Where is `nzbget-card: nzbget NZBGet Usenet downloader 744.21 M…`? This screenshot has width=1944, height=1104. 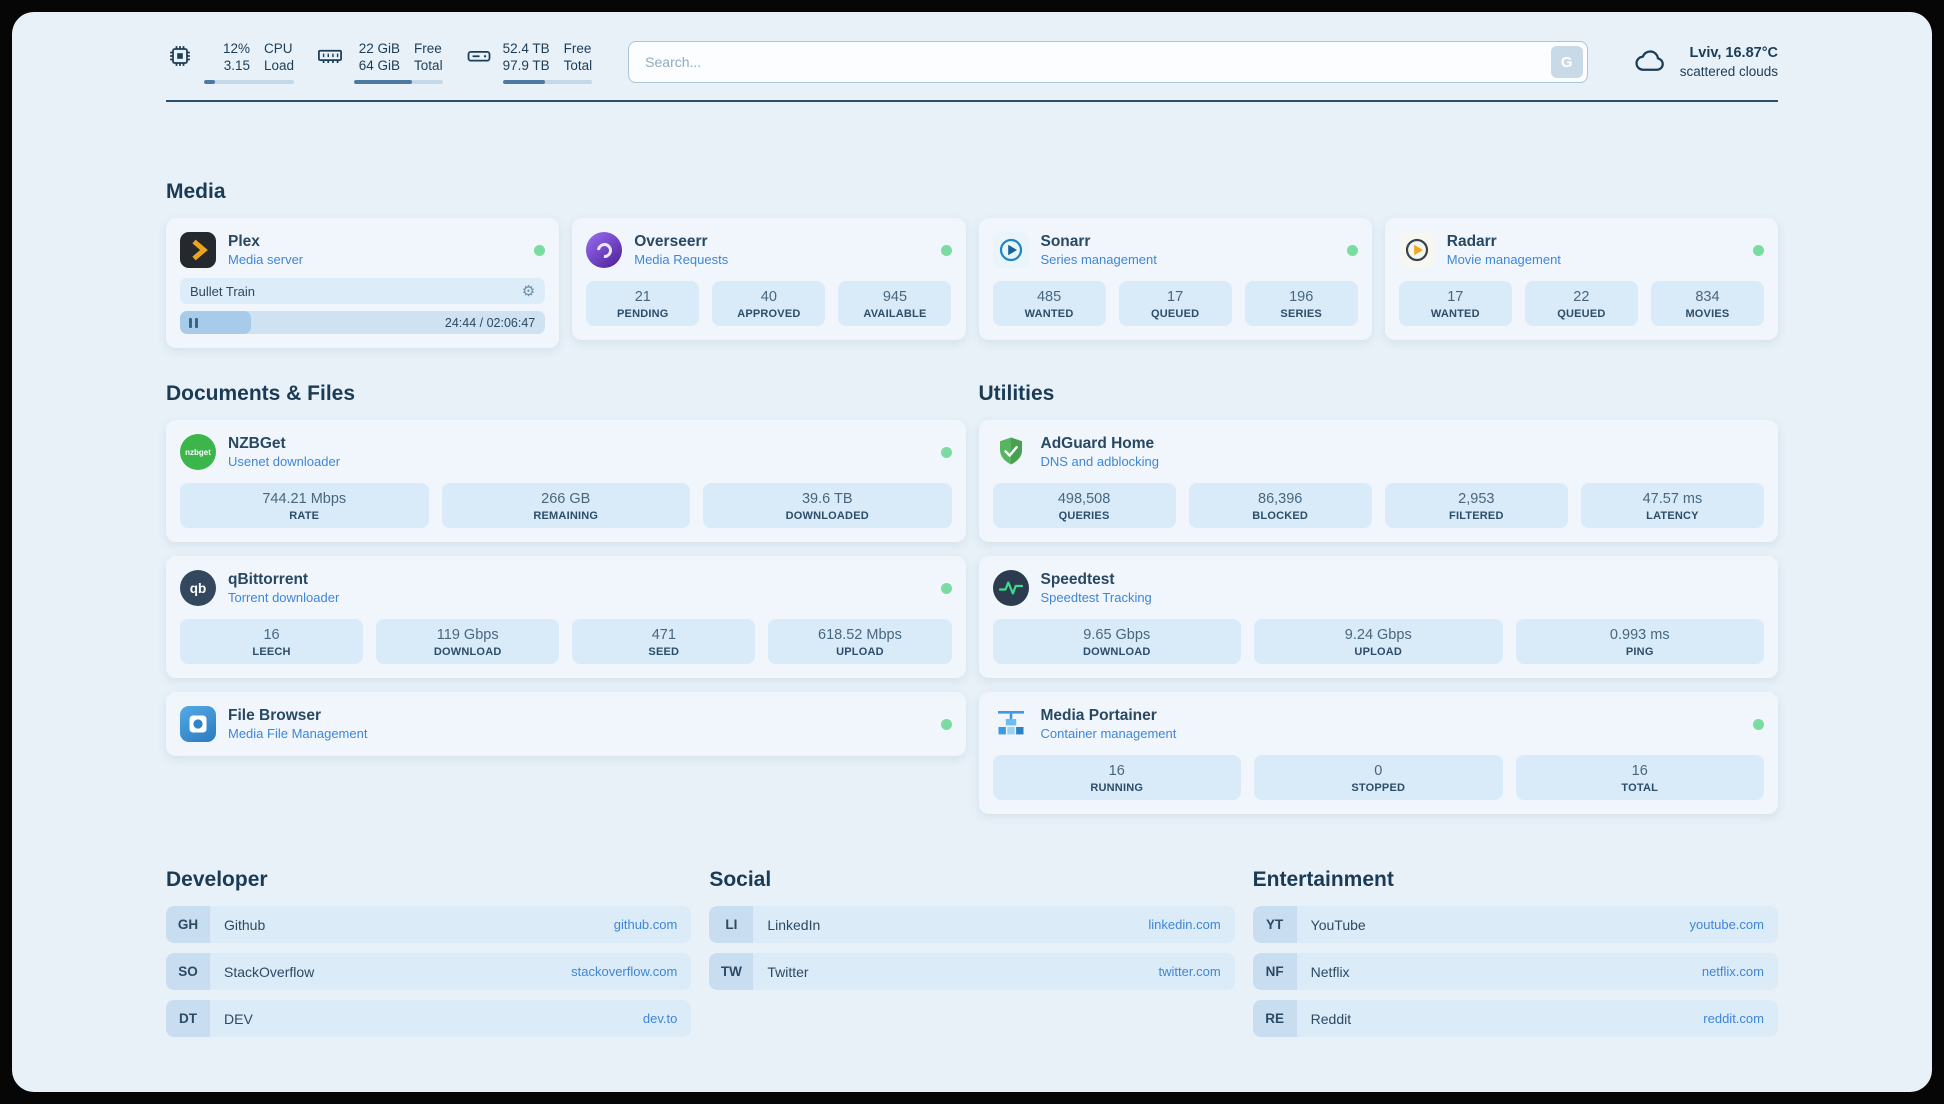 nzbget-card: nzbget NZBGet Usenet downloader 744.21 M… is located at coordinates (566, 481).